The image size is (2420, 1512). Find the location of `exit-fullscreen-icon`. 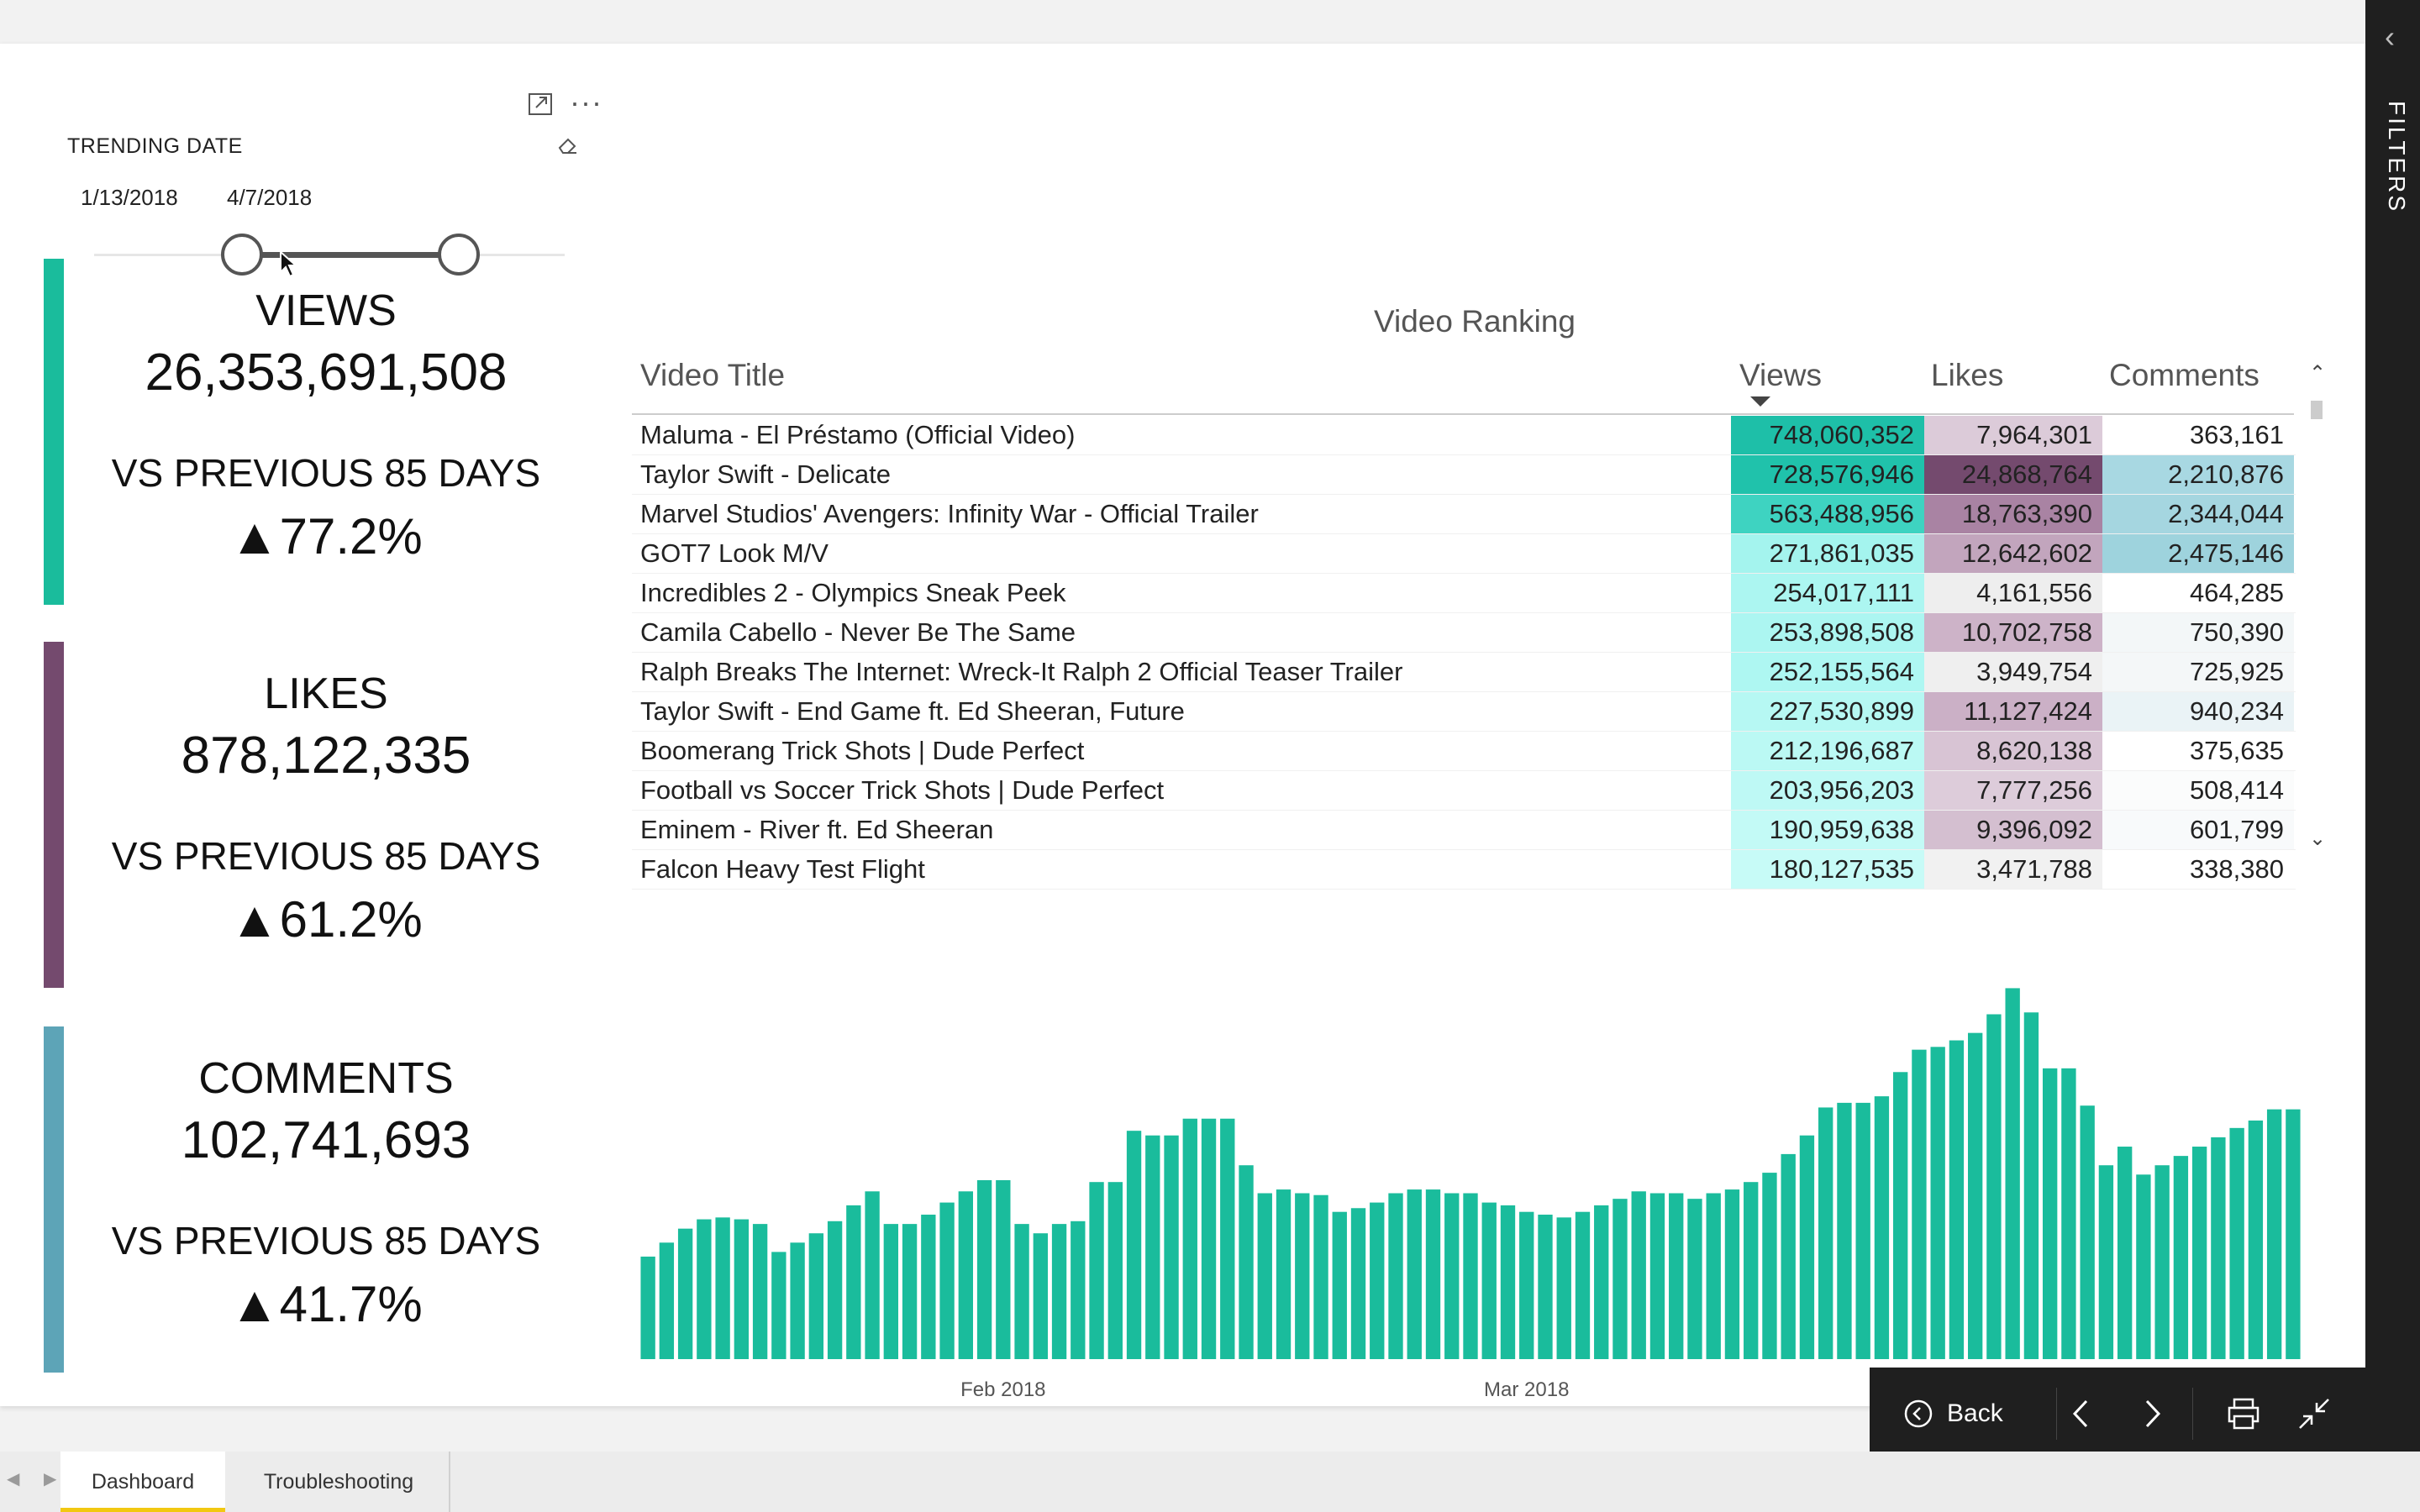

exit-fullscreen-icon is located at coordinates (2314, 1414).